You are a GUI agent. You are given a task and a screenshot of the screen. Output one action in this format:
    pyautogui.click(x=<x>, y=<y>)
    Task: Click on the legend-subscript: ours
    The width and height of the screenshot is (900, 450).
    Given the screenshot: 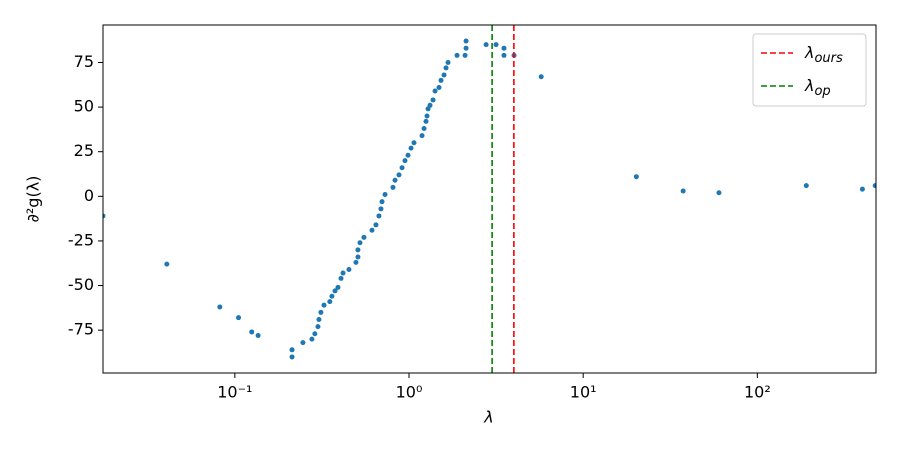 What is the action you would take?
    pyautogui.click(x=828, y=58)
    